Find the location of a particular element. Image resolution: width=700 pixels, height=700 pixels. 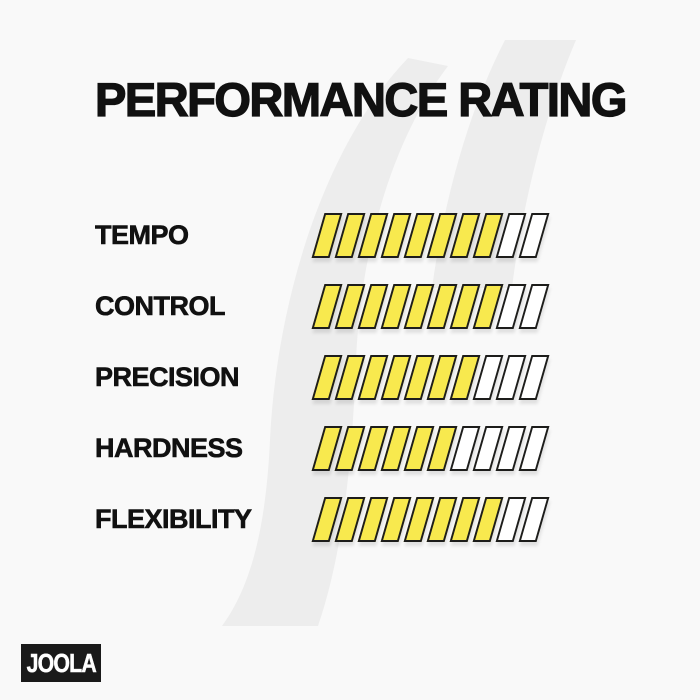

rating-bar-precision is located at coordinates (430, 377).